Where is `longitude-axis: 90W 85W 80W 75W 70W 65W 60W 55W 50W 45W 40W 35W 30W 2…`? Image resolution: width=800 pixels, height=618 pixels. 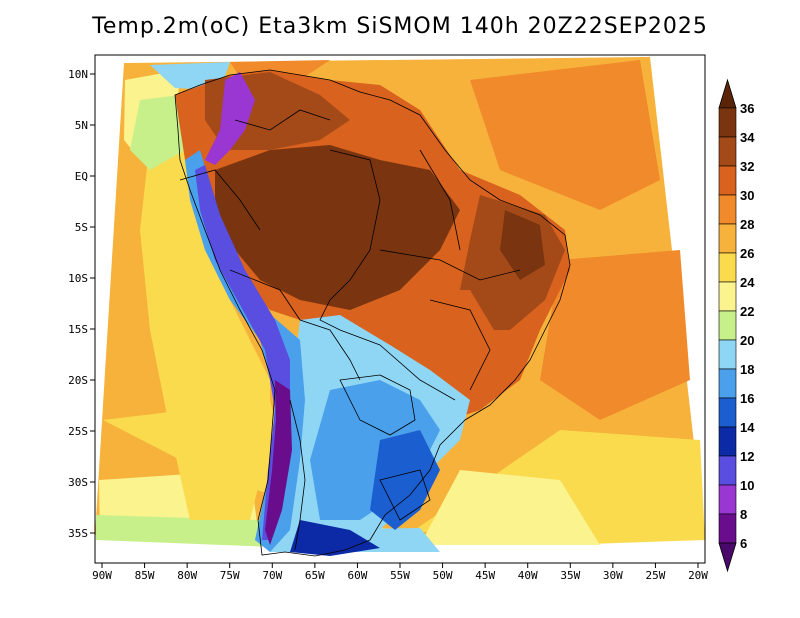
longitude-axis: 90W 85W 80W 75W 70W 65W 60W 55W 50W 45W 40W 35W 30W 2… is located at coordinates (400, 572).